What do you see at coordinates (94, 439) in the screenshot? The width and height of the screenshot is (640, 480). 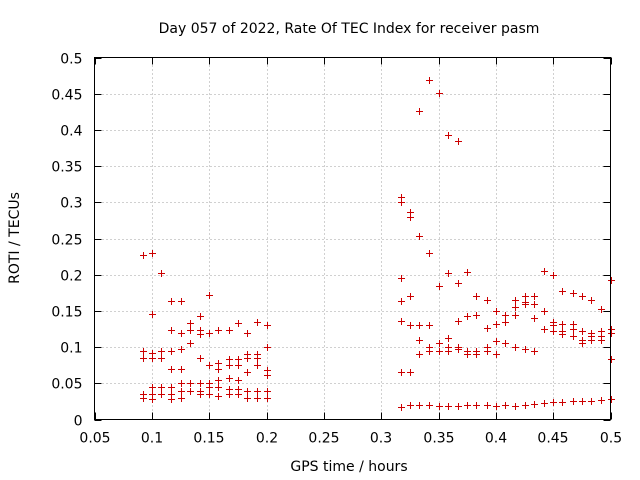 I see `x-tick-label: 0.05` at bounding box center [94, 439].